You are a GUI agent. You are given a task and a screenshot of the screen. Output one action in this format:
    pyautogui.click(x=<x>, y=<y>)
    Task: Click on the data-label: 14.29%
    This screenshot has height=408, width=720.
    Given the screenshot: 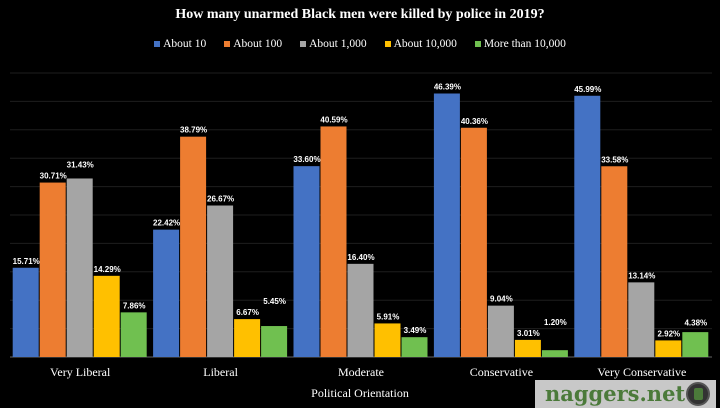 What is the action you would take?
    pyautogui.click(x=107, y=269)
    